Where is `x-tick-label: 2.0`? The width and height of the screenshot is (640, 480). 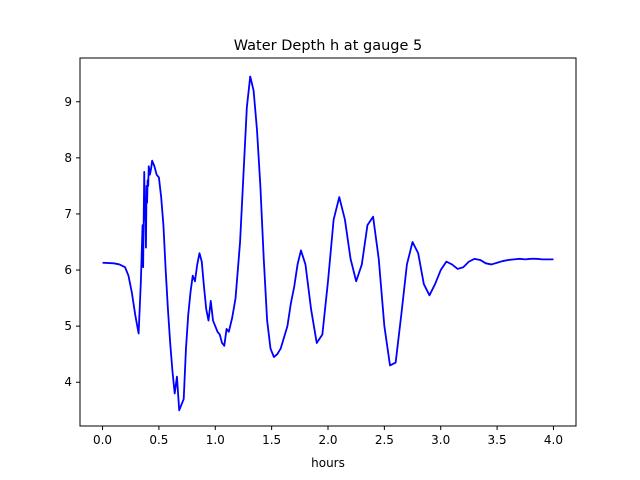 x-tick-label: 2.0 is located at coordinates (327, 440).